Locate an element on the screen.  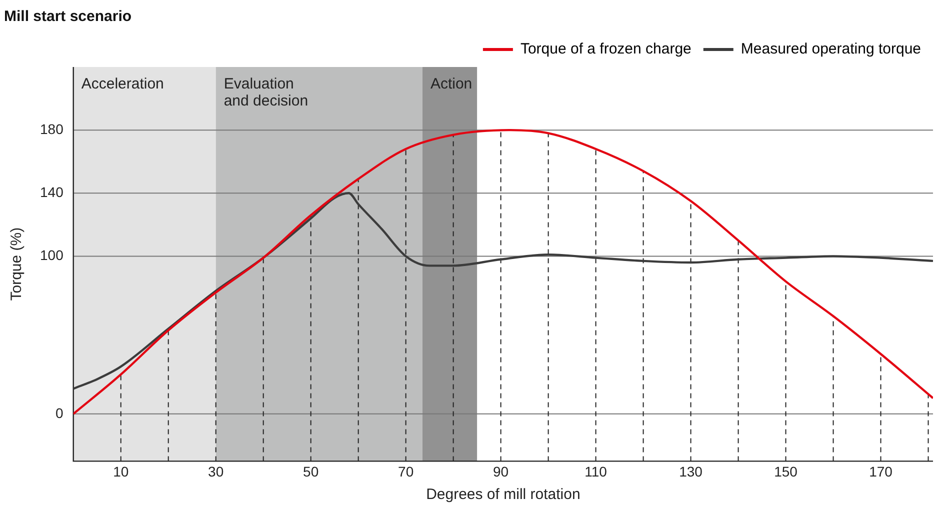
y-tick-label: 180 is located at coordinates (52, 128).